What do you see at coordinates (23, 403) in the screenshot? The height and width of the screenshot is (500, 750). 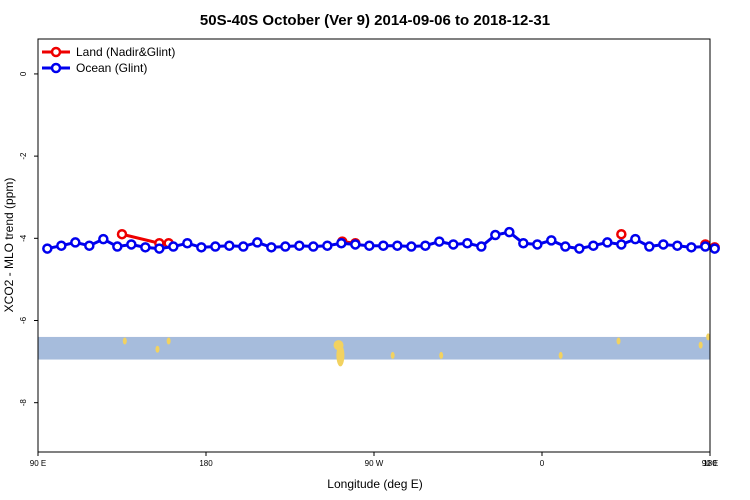 I see `y-tick-label: -8` at bounding box center [23, 403].